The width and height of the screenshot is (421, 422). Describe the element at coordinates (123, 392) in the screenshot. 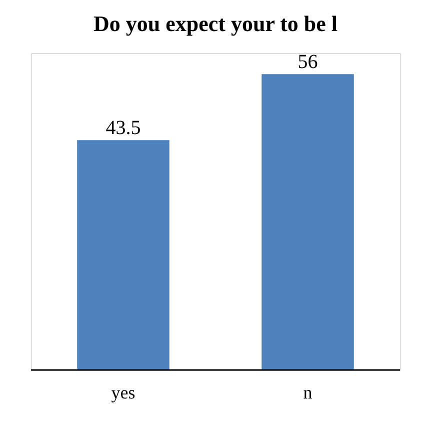

I see `x-tick-label: yes` at that location.